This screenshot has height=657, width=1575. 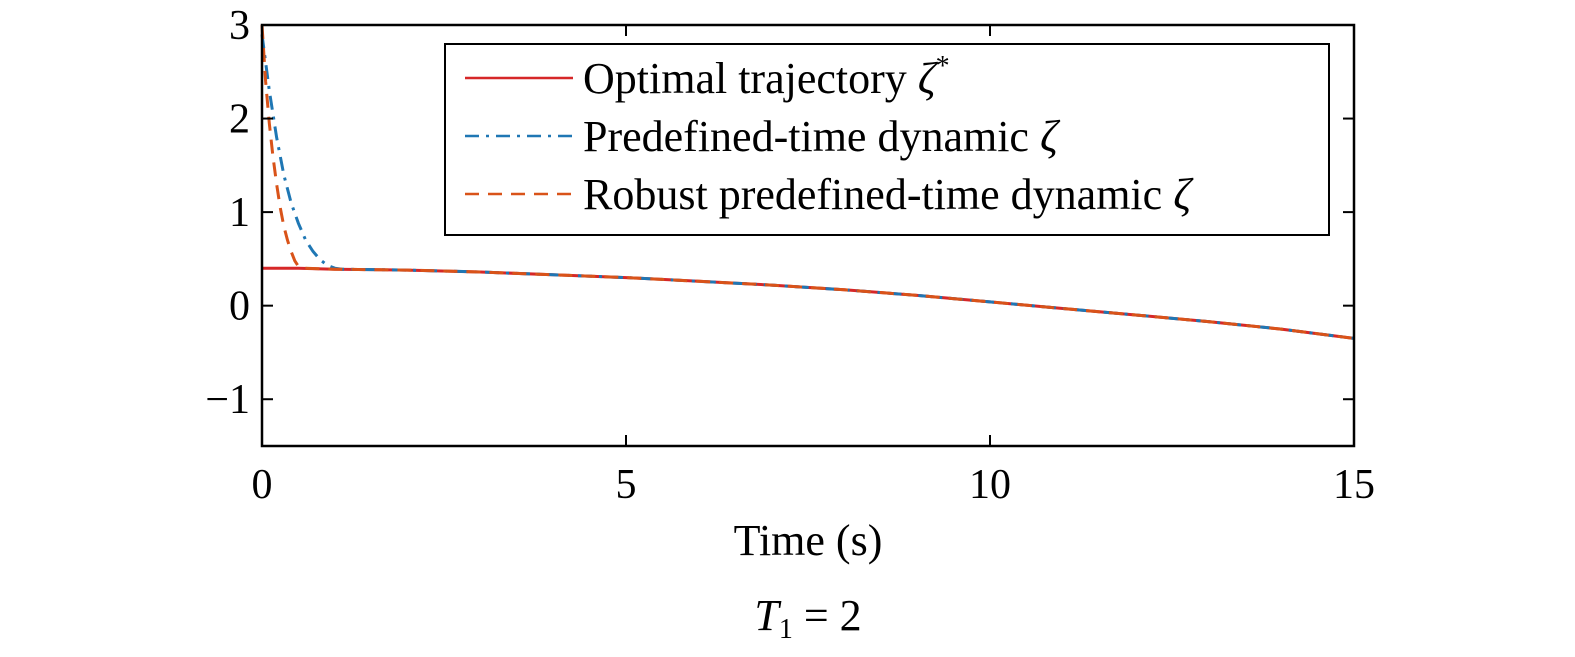 I want to click on x-tick-label-0: 0, so click(x=262, y=485).